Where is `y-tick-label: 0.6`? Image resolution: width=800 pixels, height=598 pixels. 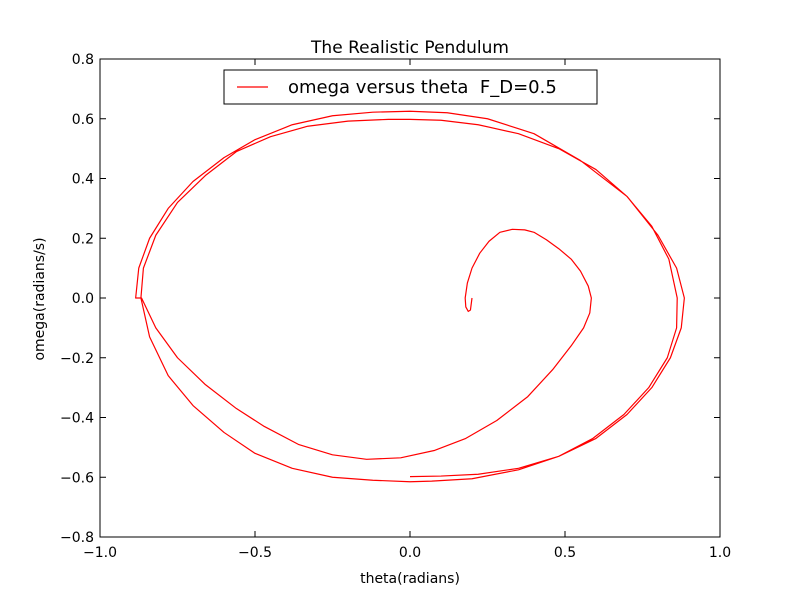 y-tick-label: 0.6 is located at coordinates (83, 120).